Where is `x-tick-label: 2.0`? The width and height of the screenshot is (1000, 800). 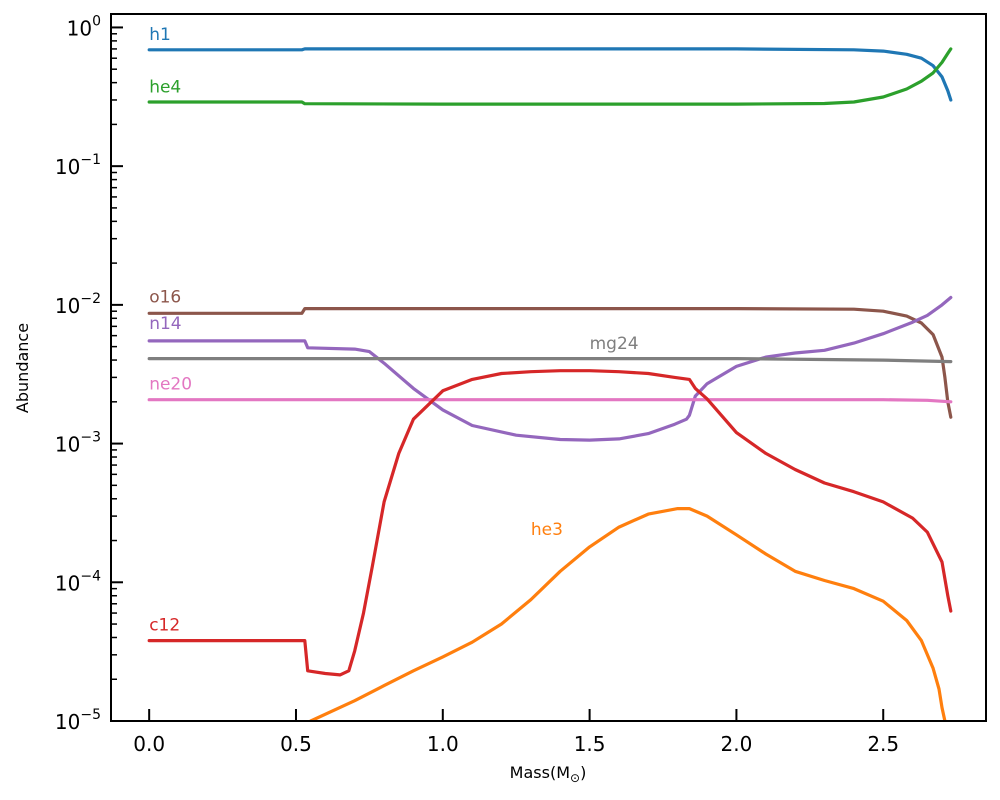 x-tick-label: 2.0 is located at coordinates (737, 744).